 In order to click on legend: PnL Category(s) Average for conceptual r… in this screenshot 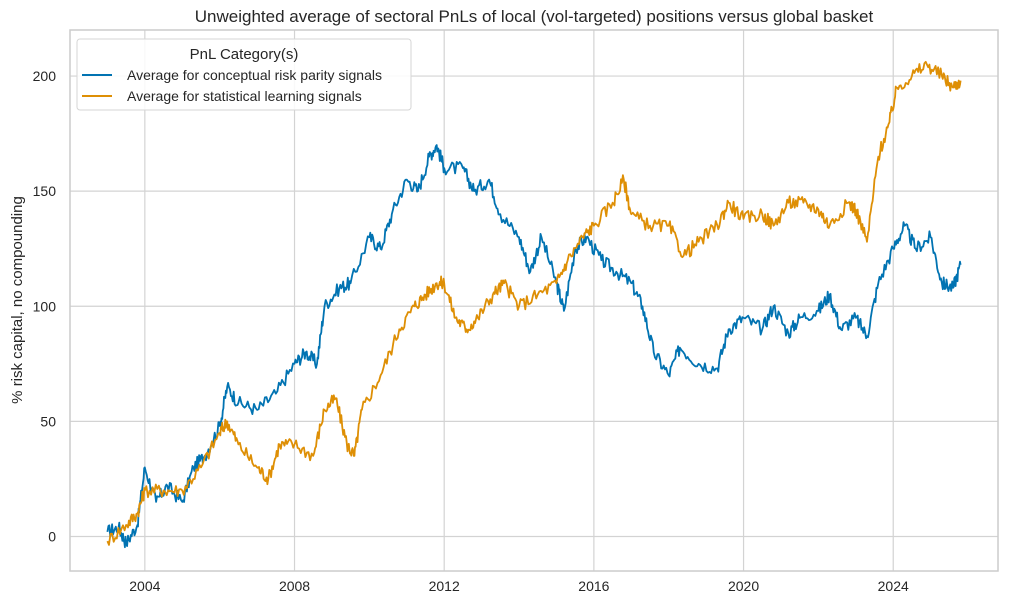, I will do `click(244, 74)`.